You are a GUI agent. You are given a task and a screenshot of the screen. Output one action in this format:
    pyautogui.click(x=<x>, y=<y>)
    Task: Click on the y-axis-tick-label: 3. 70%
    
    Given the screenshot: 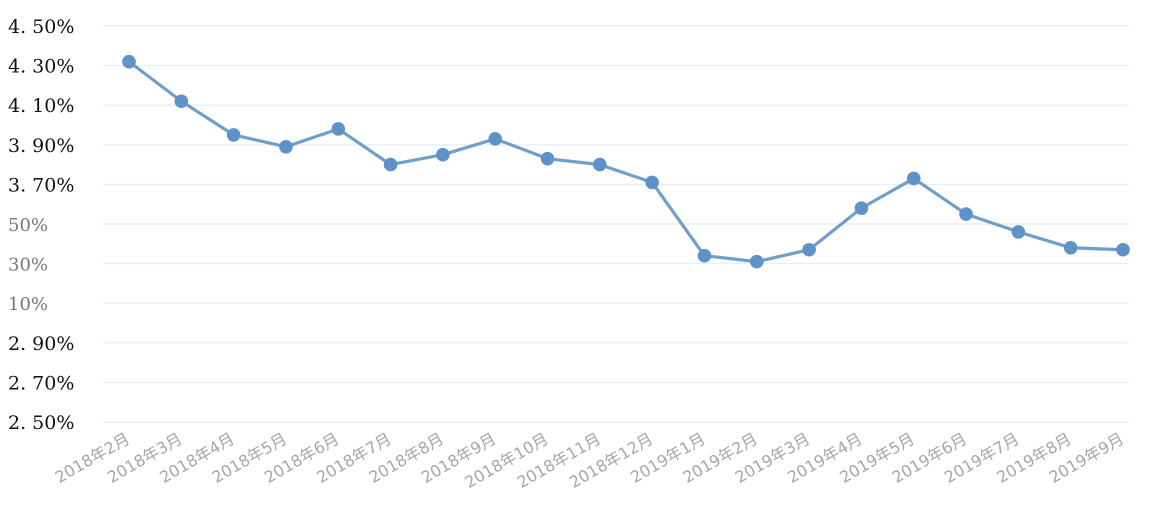 What is the action you would take?
    pyautogui.click(x=41, y=185)
    